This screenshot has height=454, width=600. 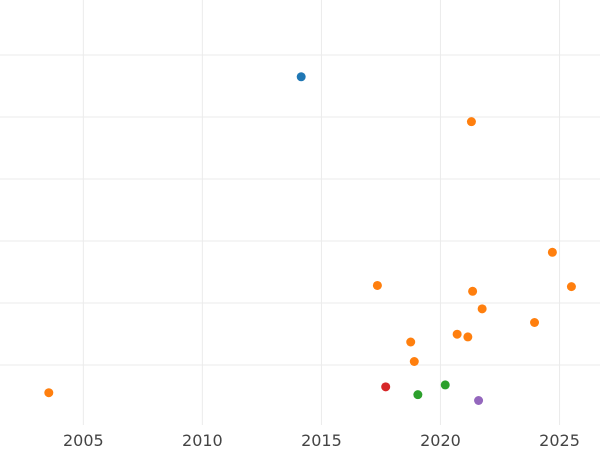 I want to click on x-axis-ticks: 2005 2010 2015 2020 2025, so click(x=321, y=440).